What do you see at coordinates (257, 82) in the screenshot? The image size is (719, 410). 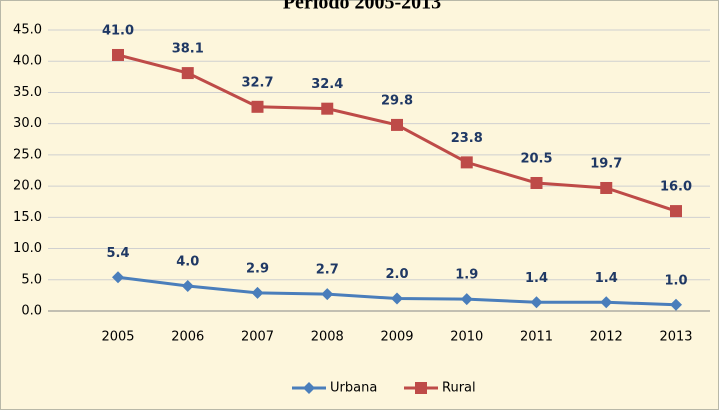 I see `data-label: 32.7` at bounding box center [257, 82].